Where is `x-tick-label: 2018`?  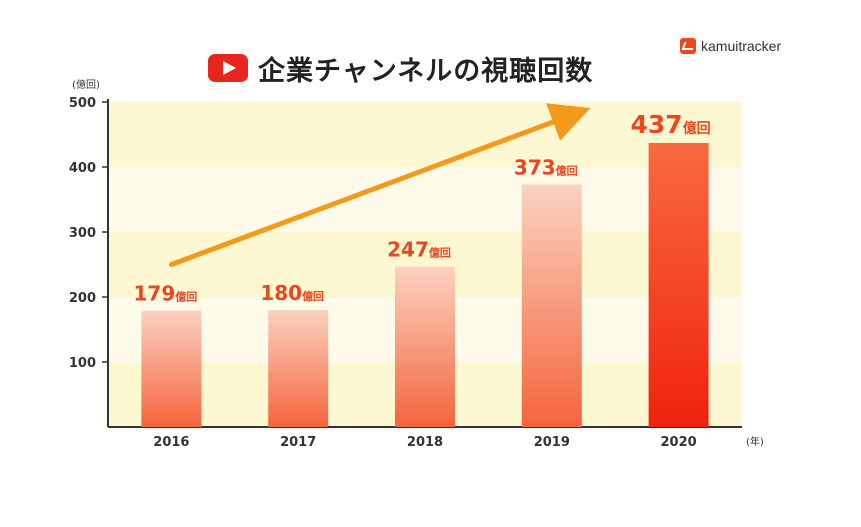
x-tick-label: 2018 is located at coordinates (425, 442).